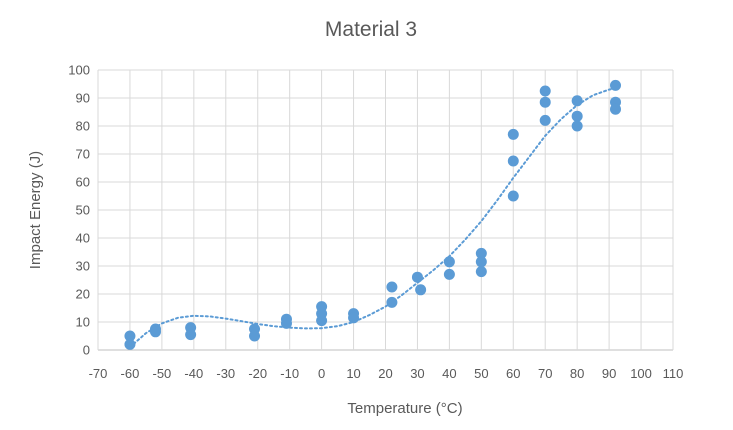 Image resolution: width=733 pixels, height=430 pixels. Describe the element at coordinates (545, 373) in the screenshot. I see `x-tick-label: 70` at that location.